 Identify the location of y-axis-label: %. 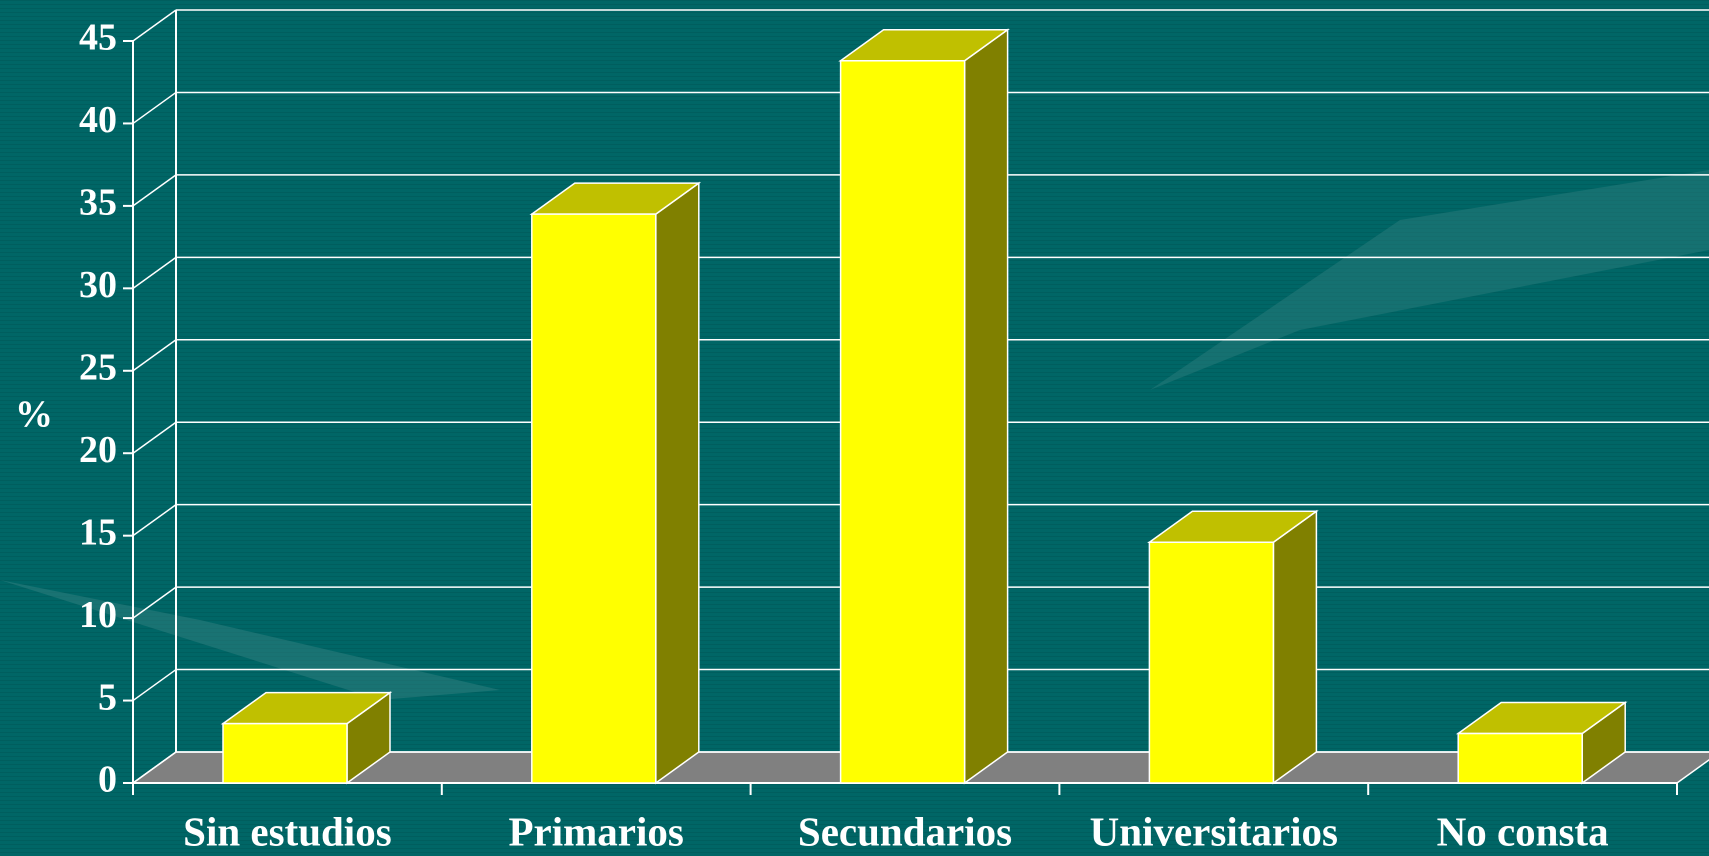
(34, 415).